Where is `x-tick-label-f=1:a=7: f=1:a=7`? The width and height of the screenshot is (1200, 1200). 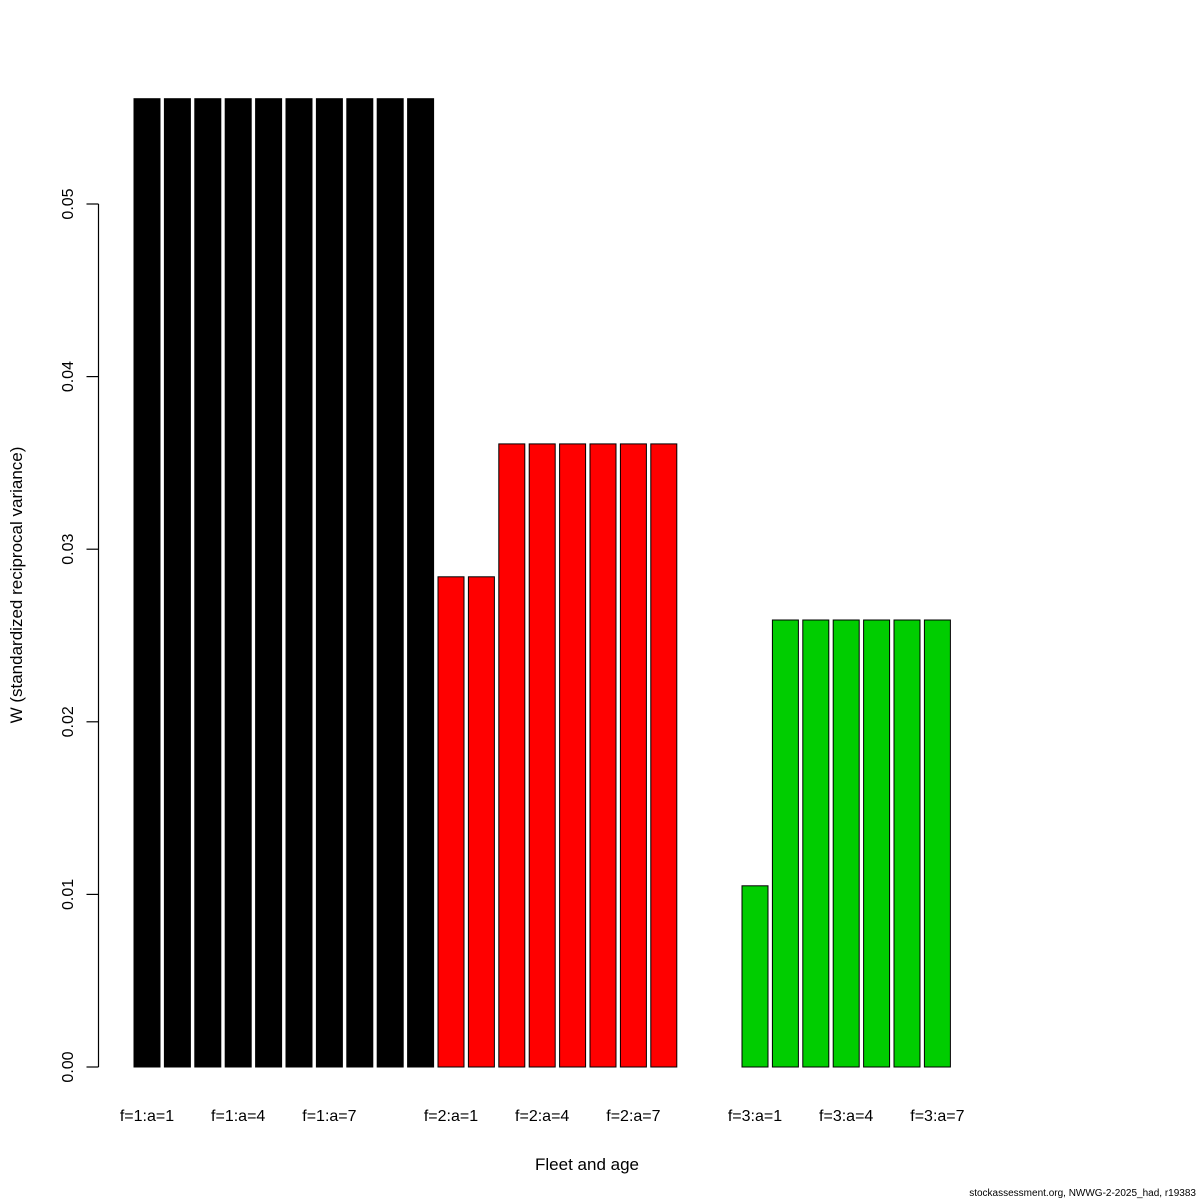
x-tick-label-f=1:a=7: f=1:a=7 is located at coordinates (329, 1116).